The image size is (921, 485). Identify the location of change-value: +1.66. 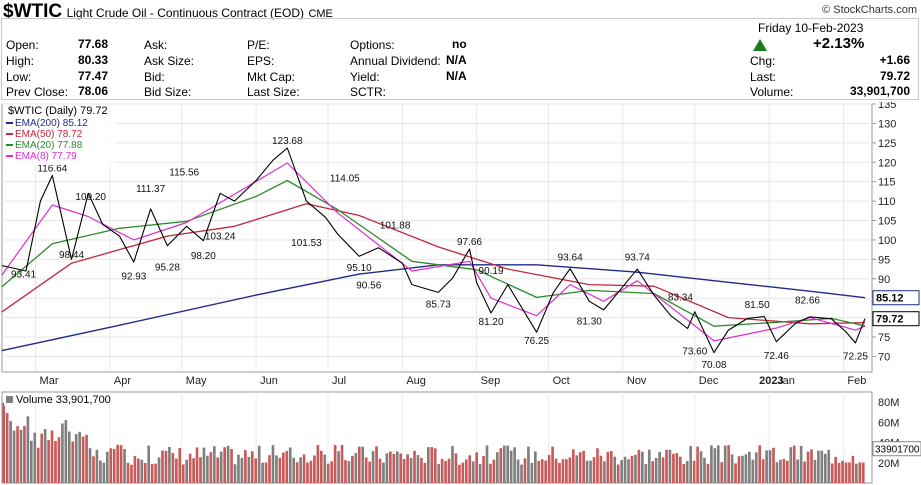
(894, 60).